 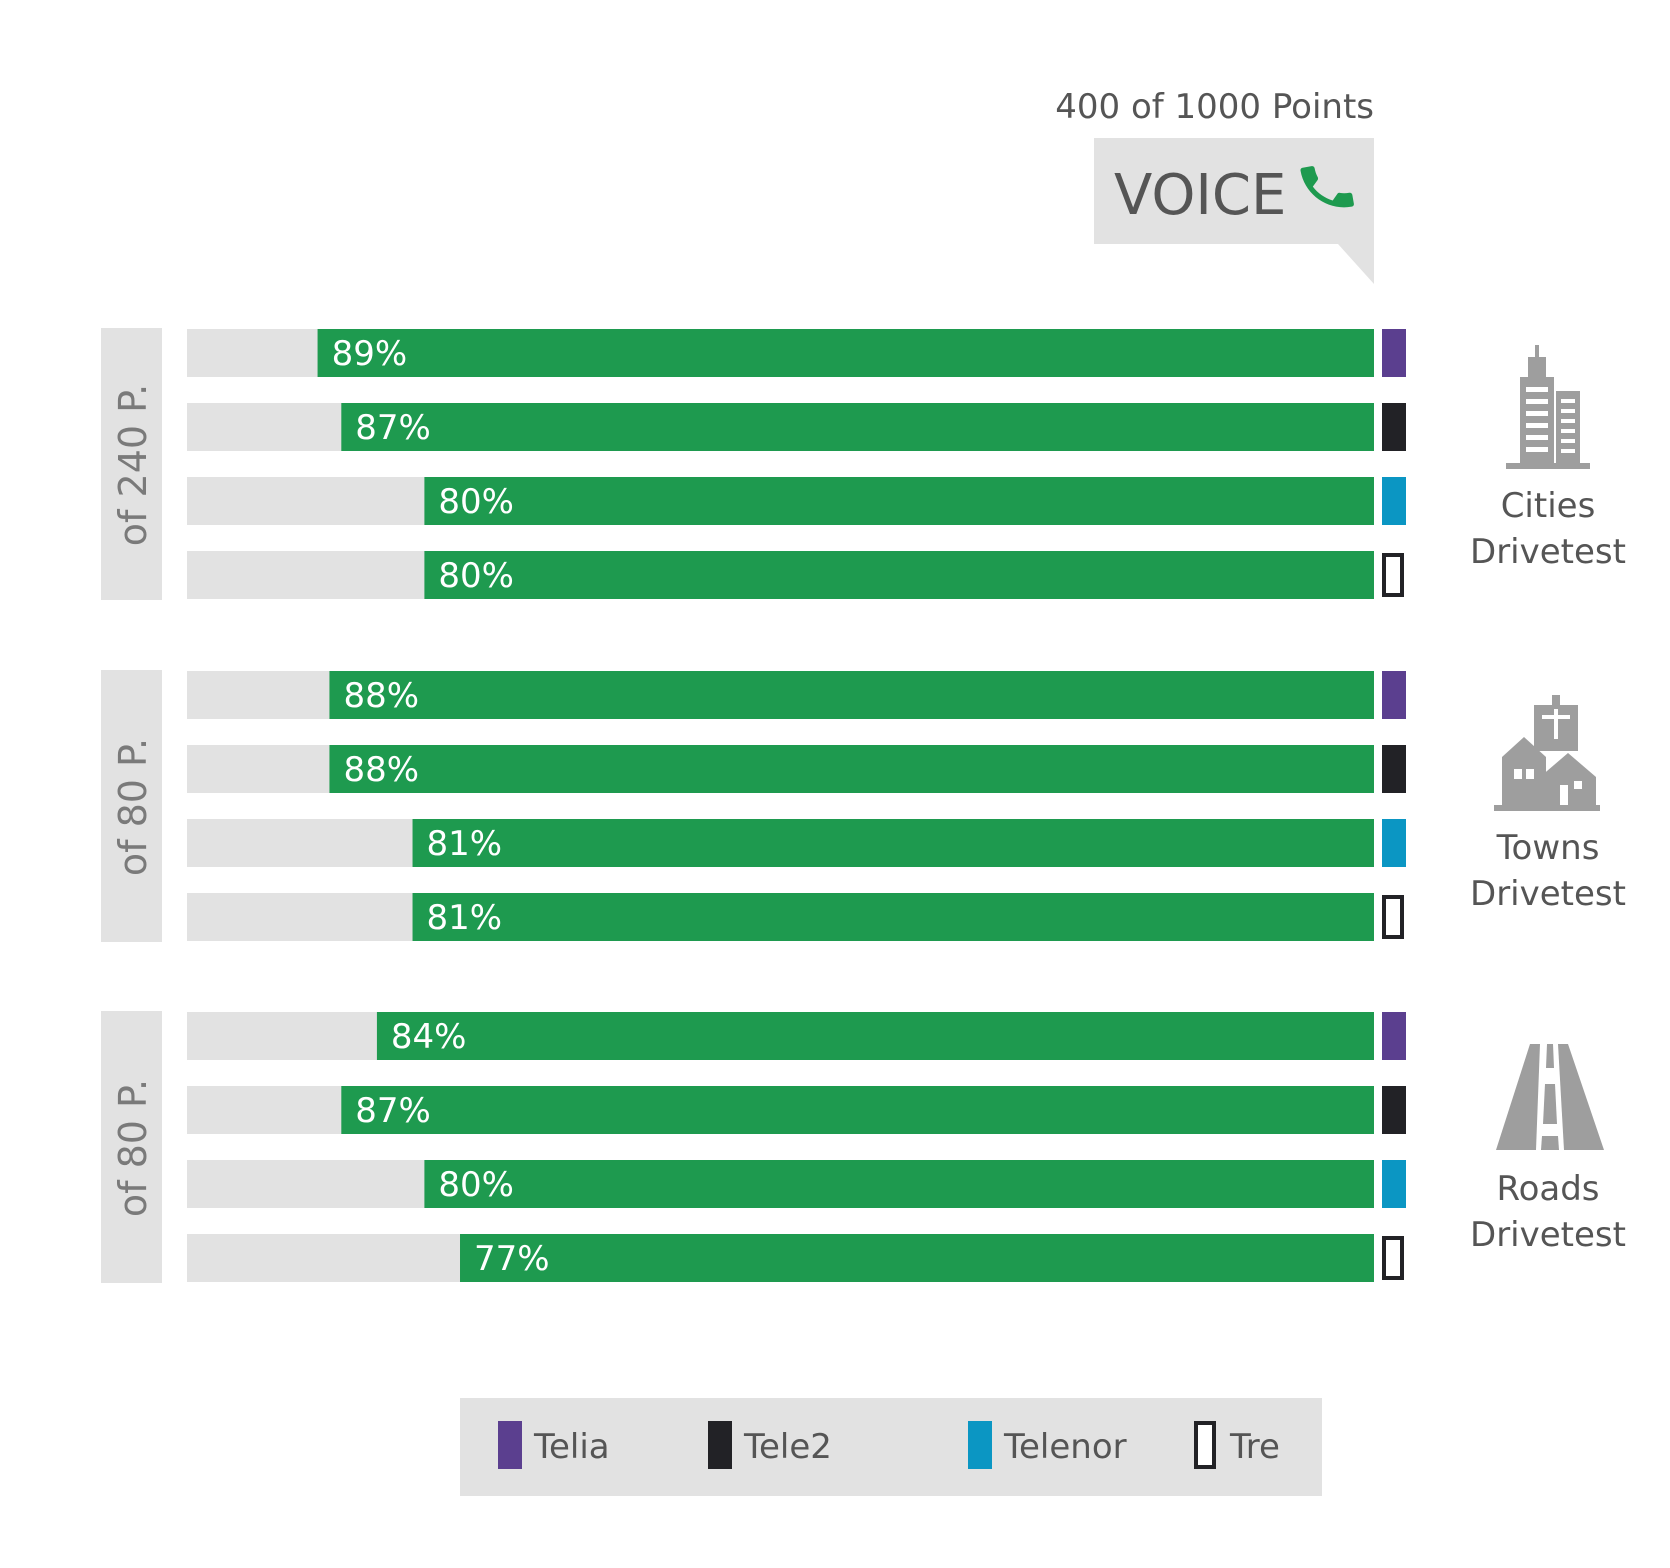 What do you see at coordinates (1548, 407) in the screenshot?
I see `city-buildings-icon` at bounding box center [1548, 407].